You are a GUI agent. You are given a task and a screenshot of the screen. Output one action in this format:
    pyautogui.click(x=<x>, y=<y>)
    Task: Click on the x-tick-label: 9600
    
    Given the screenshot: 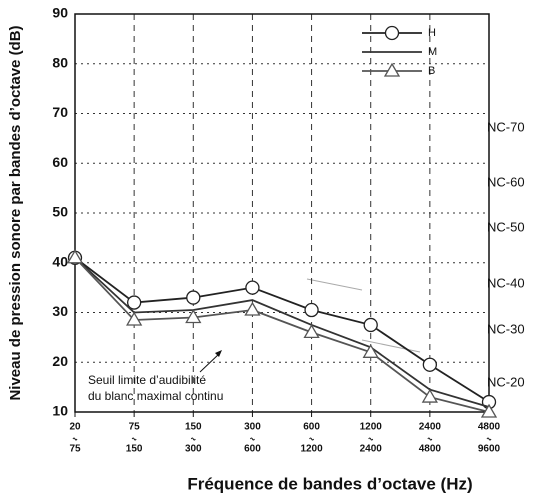 What is the action you would take?
    pyautogui.click(x=489, y=449)
    